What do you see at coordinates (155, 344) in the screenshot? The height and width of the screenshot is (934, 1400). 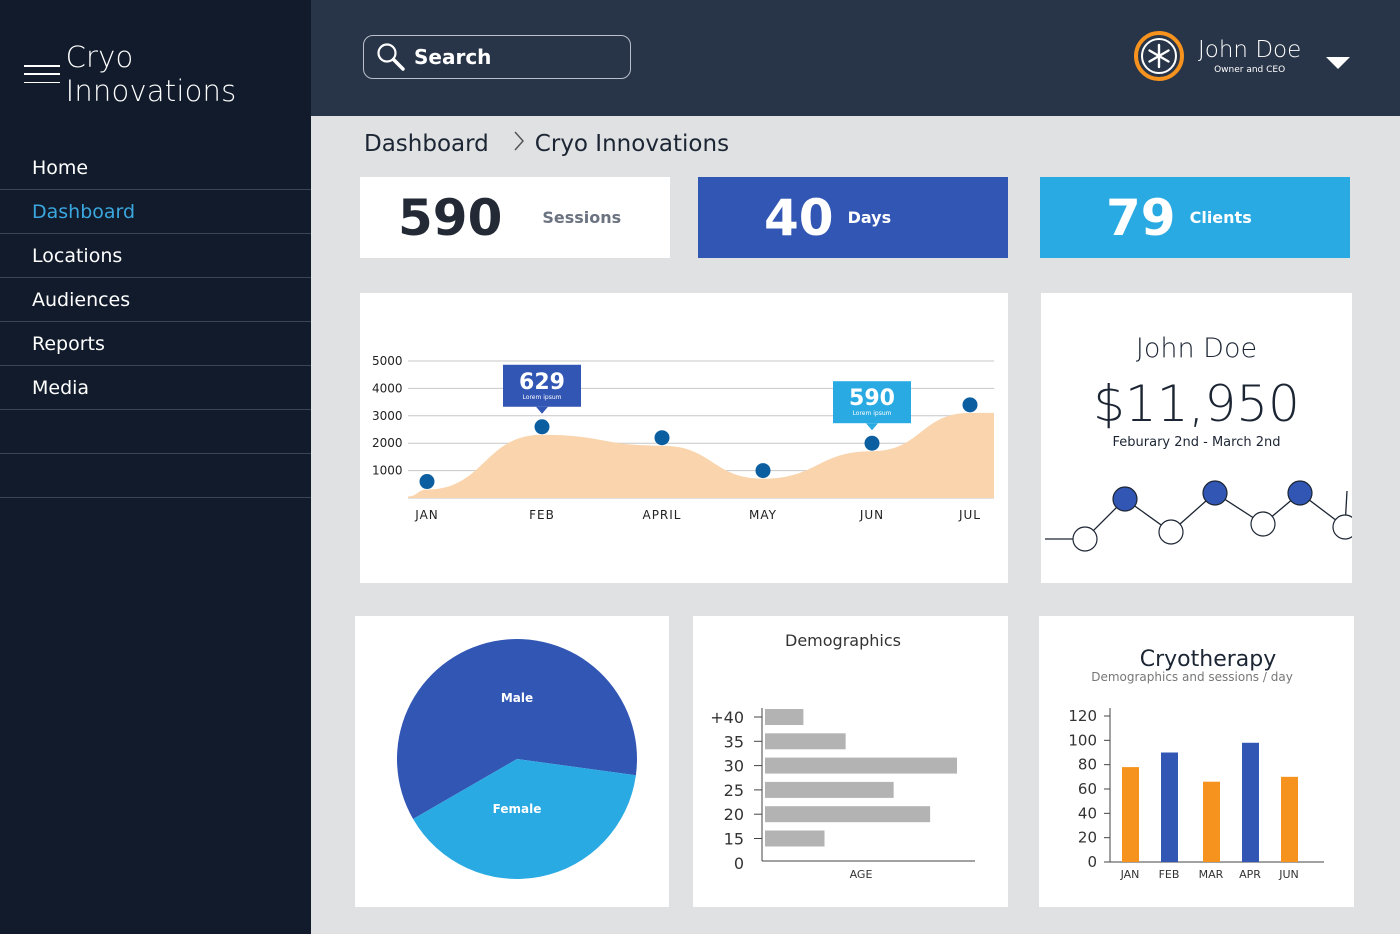 I see `sidebar-item-reports: Reports` at bounding box center [155, 344].